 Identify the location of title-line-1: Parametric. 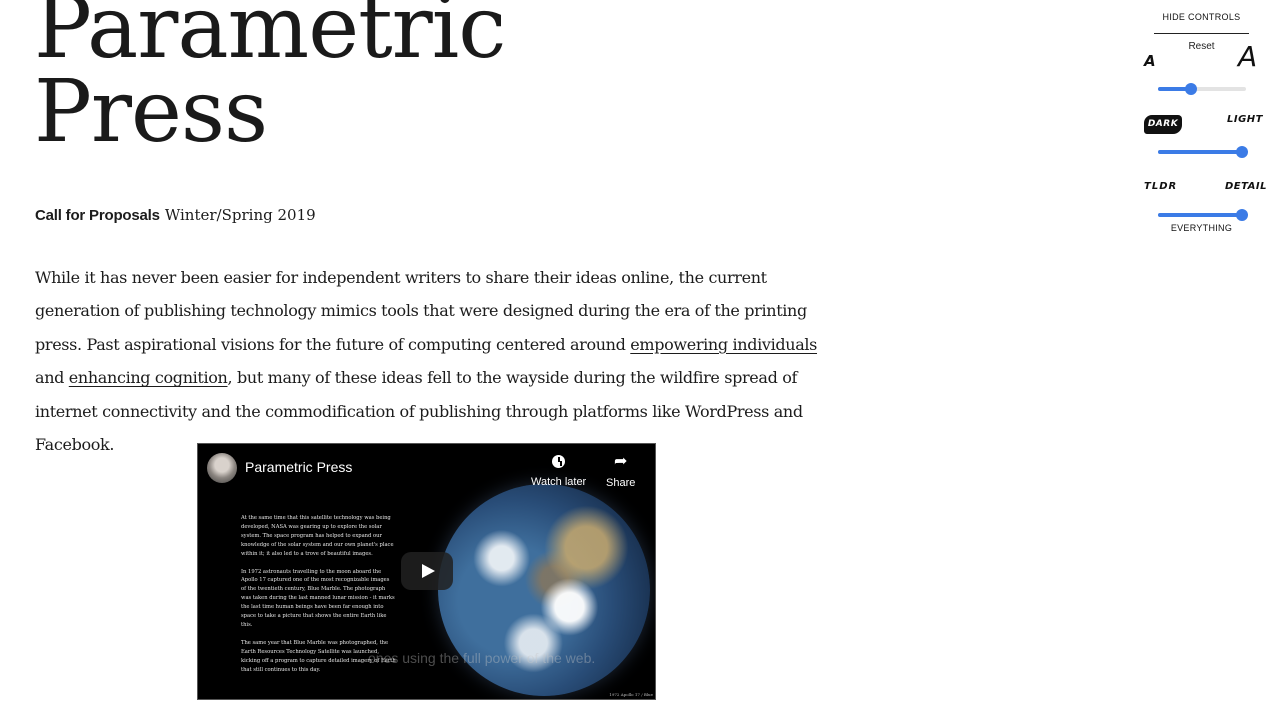
(270, 39).